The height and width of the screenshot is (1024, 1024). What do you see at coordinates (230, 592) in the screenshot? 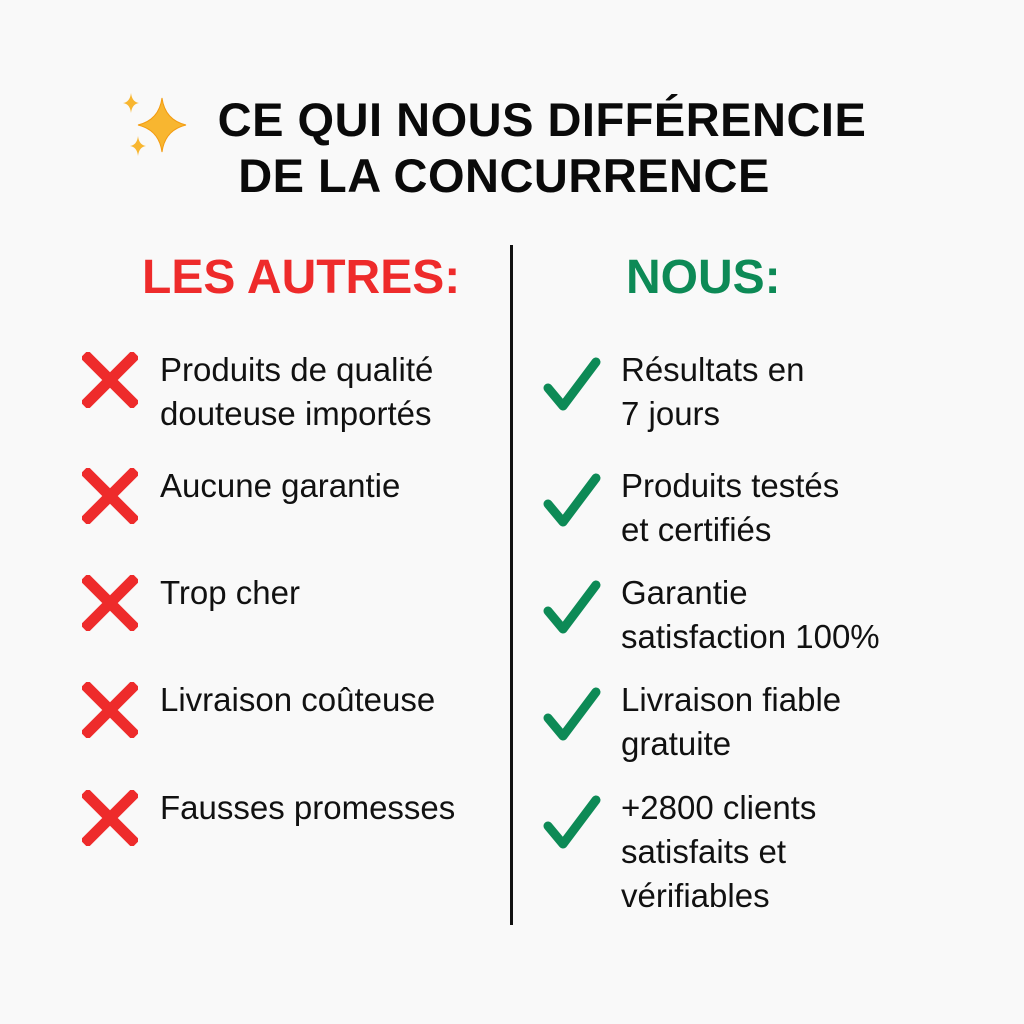
I see `others-item-text: Trop cher` at bounding box center [230, 592].